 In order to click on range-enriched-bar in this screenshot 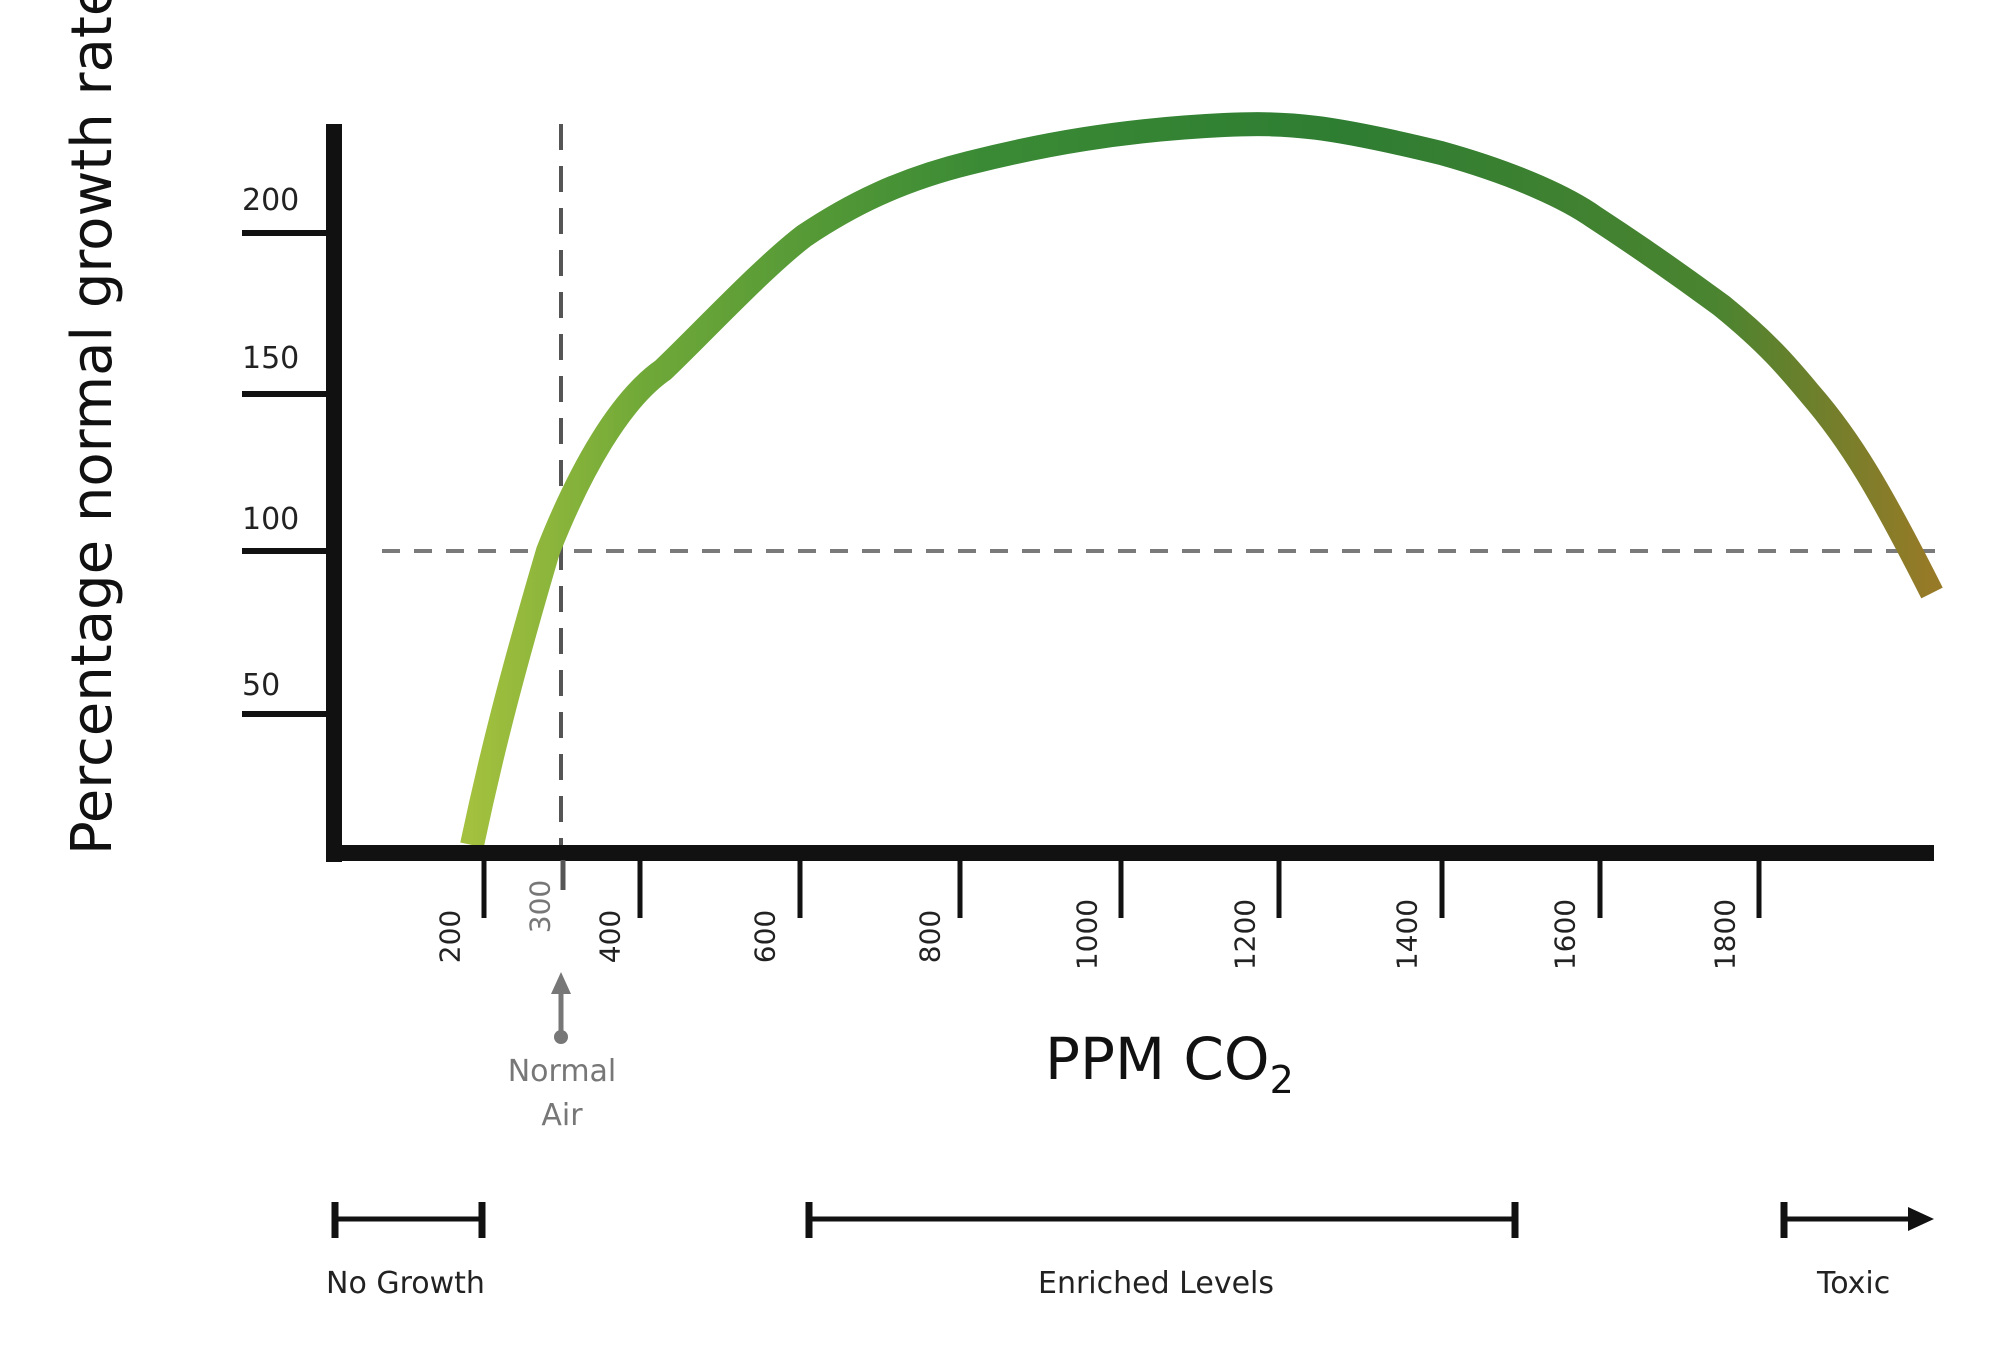, I will do `click(1162, 1220)`.